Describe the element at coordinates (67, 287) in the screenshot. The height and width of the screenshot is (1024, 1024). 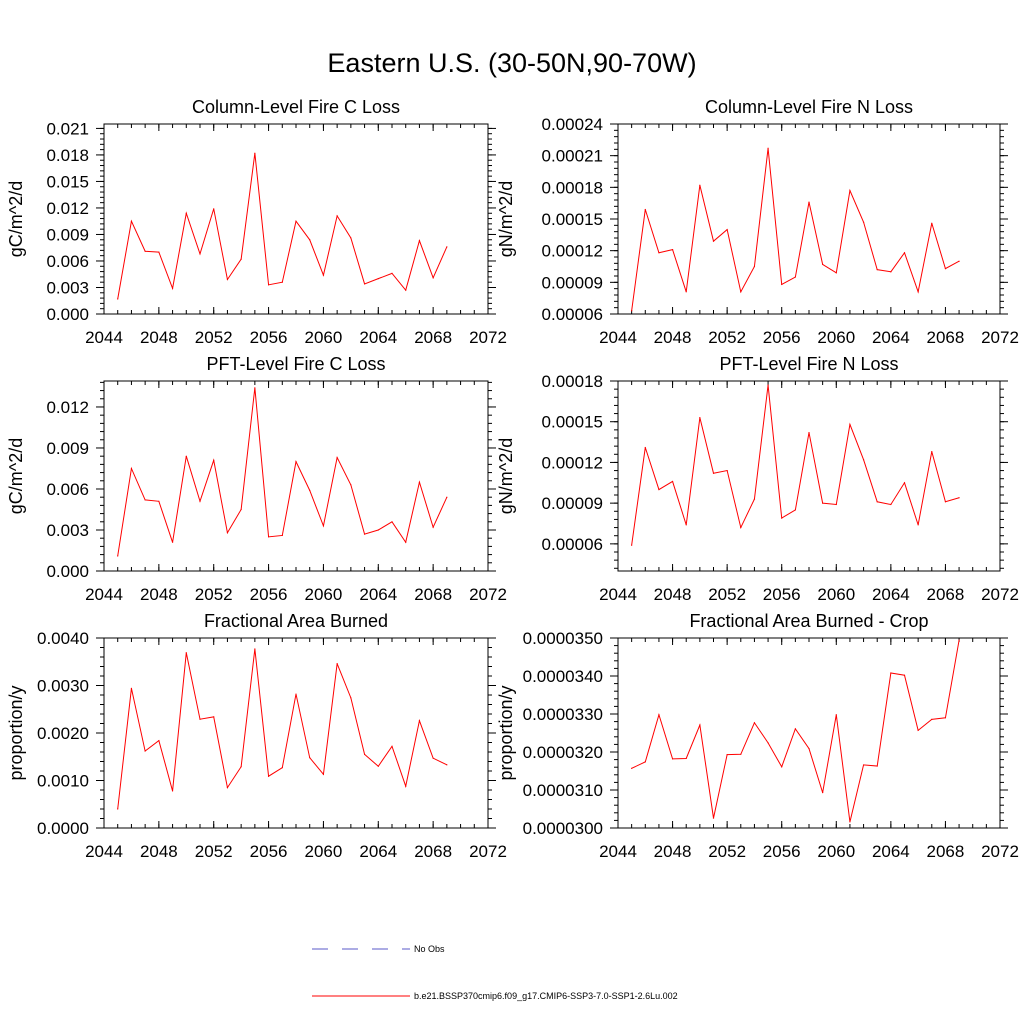
I see `y-tick-label: 0.003` at that location.